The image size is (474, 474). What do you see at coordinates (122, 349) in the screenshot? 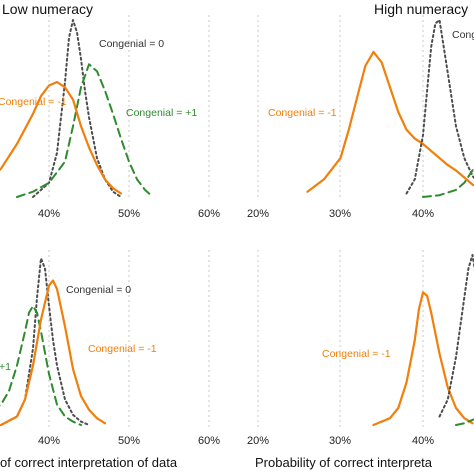
I see `annotation-congenial-minus1-bottom: Congenial = -1` at bounding box center [122, 349].